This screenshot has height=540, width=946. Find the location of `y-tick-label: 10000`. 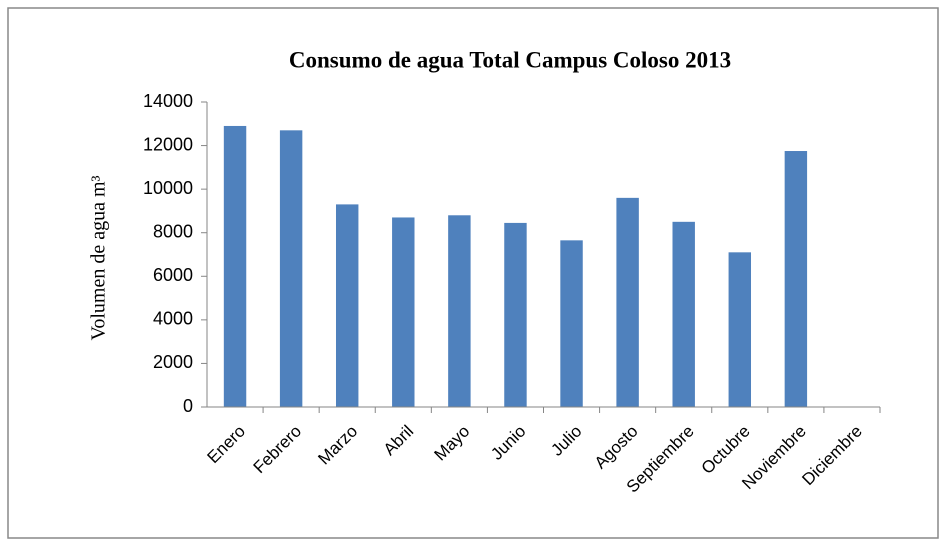

y-tick-label: 10000 is located at coordinates (168, 188).